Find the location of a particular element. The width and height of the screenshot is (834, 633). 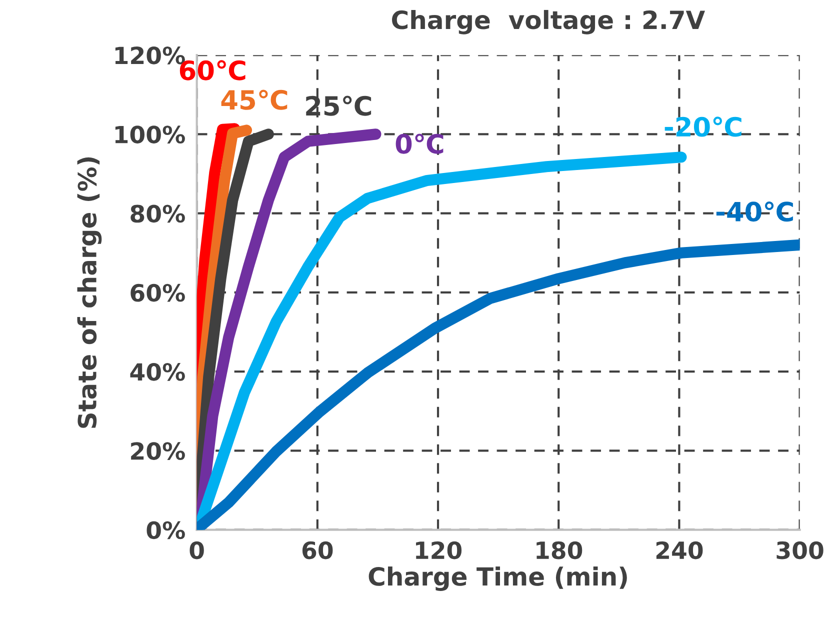

x-tick-label: 0 is located at coordinates (197, 550).